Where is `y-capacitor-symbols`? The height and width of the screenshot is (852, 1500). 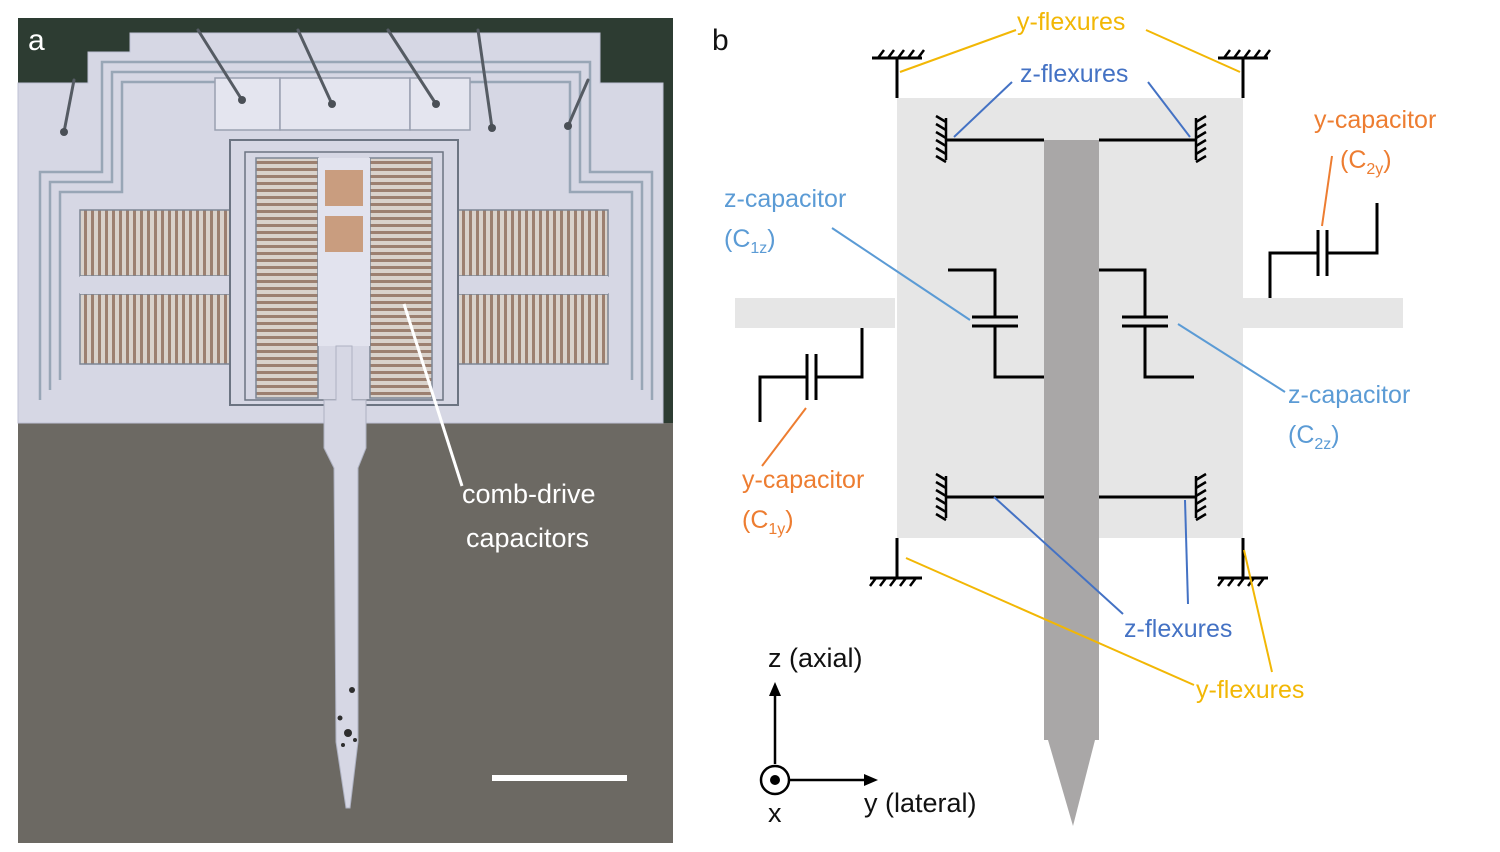
y-capacitor-symbols is located at coordinates (1068, 312).